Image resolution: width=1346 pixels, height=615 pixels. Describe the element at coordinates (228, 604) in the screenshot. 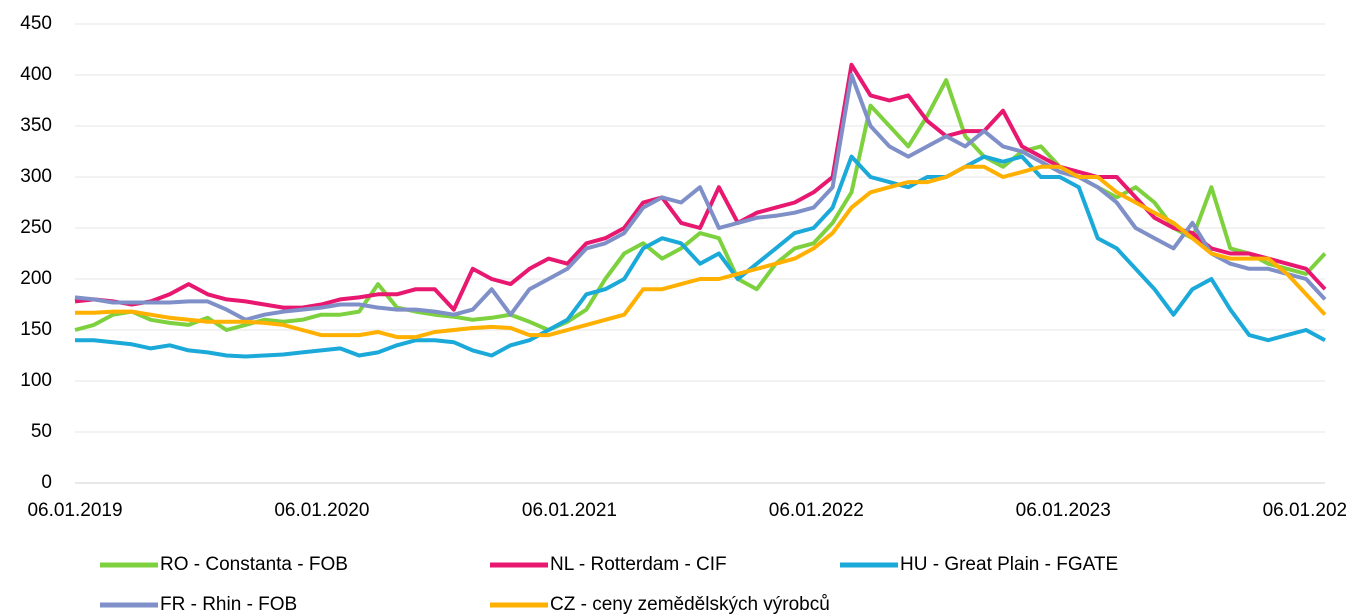

I see `legend-label: FR - Rhin - FOB` at that location.